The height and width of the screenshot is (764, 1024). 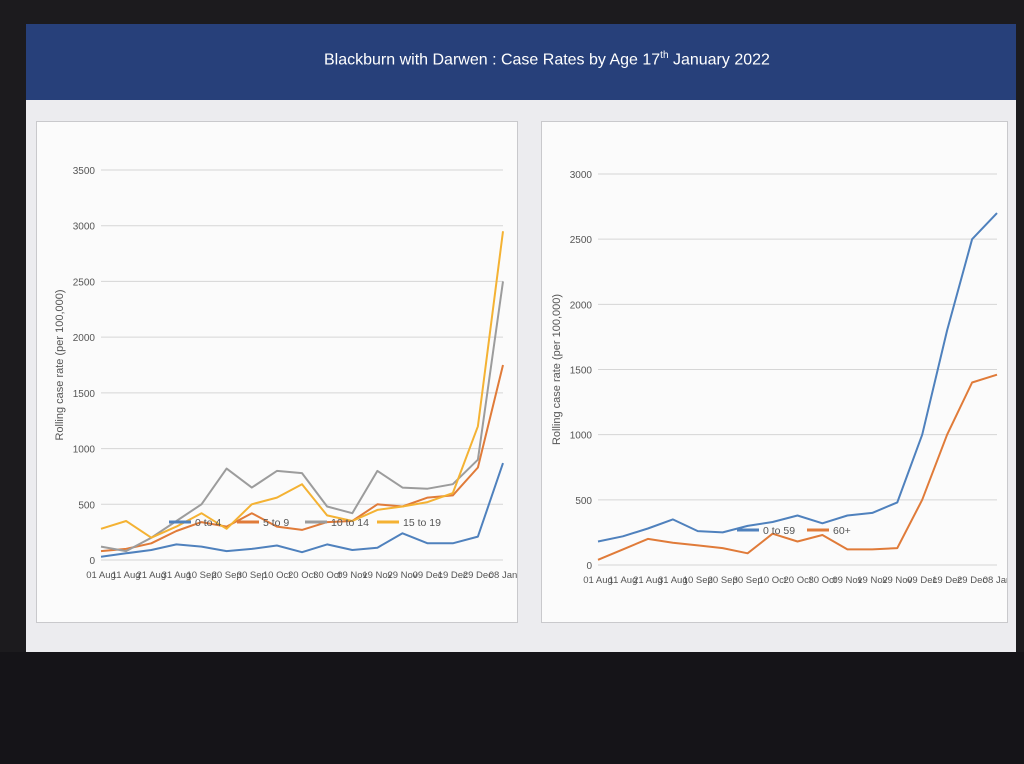 I want to click on y-tick-label: 3500, so click(x=84, y=171).